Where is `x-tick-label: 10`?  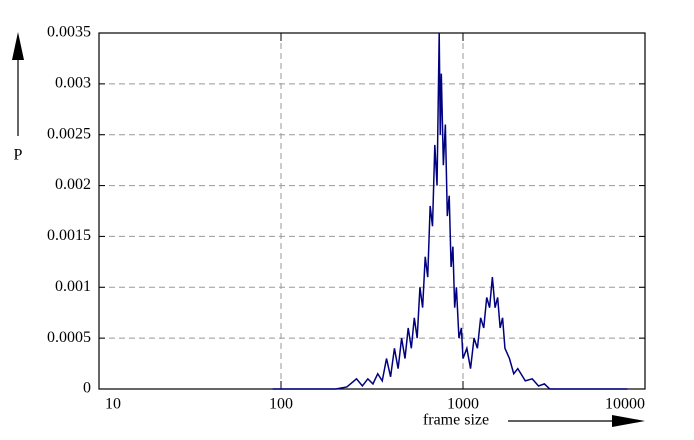 x-tick-label: 10 is located at coordinates (113, 404).